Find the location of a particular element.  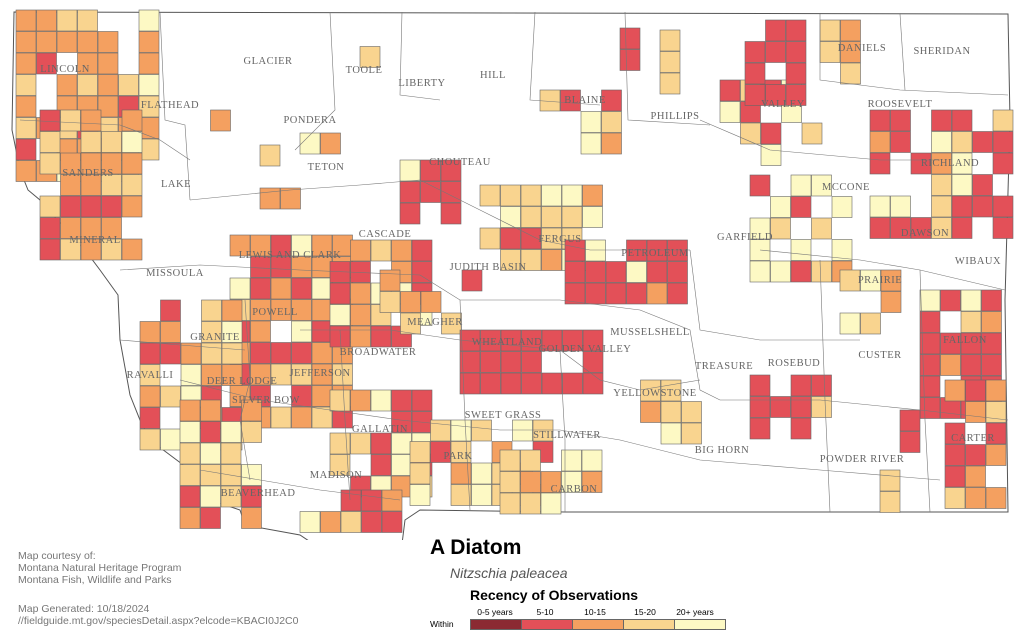

legend-prefix: Within is located at coordinates (442, 624).